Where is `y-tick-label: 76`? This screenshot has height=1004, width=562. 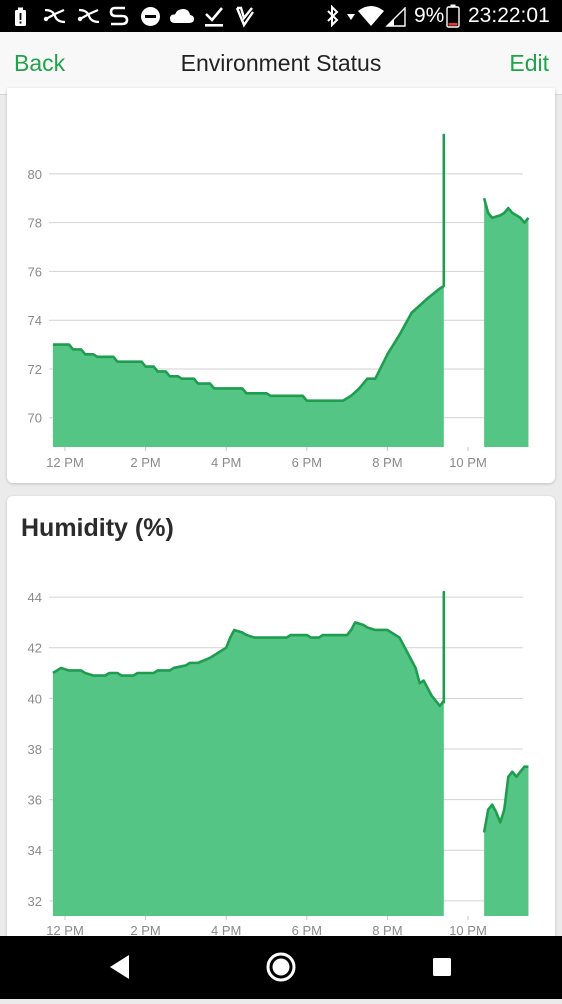
y-tick-label: 76 is located at coordinates (35, 271).